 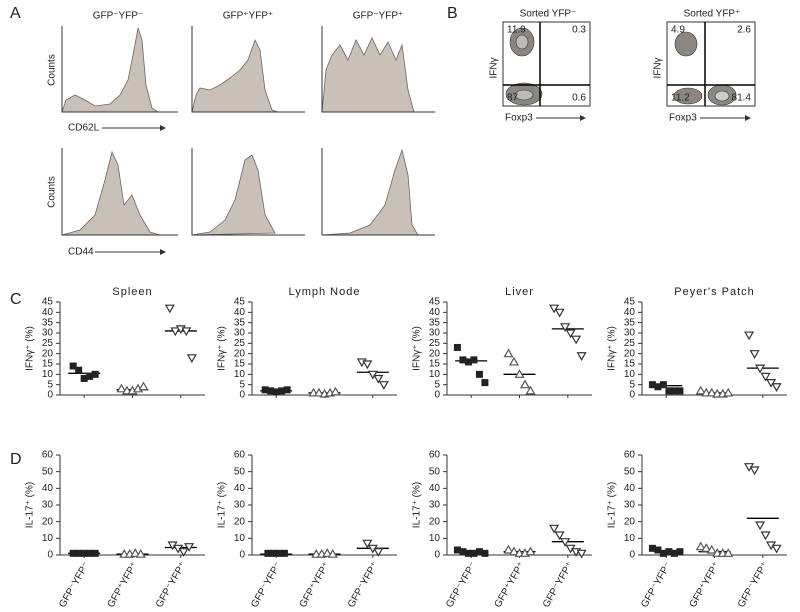 I want to click on y-tick-label: 15, so click(x=630, y=364).